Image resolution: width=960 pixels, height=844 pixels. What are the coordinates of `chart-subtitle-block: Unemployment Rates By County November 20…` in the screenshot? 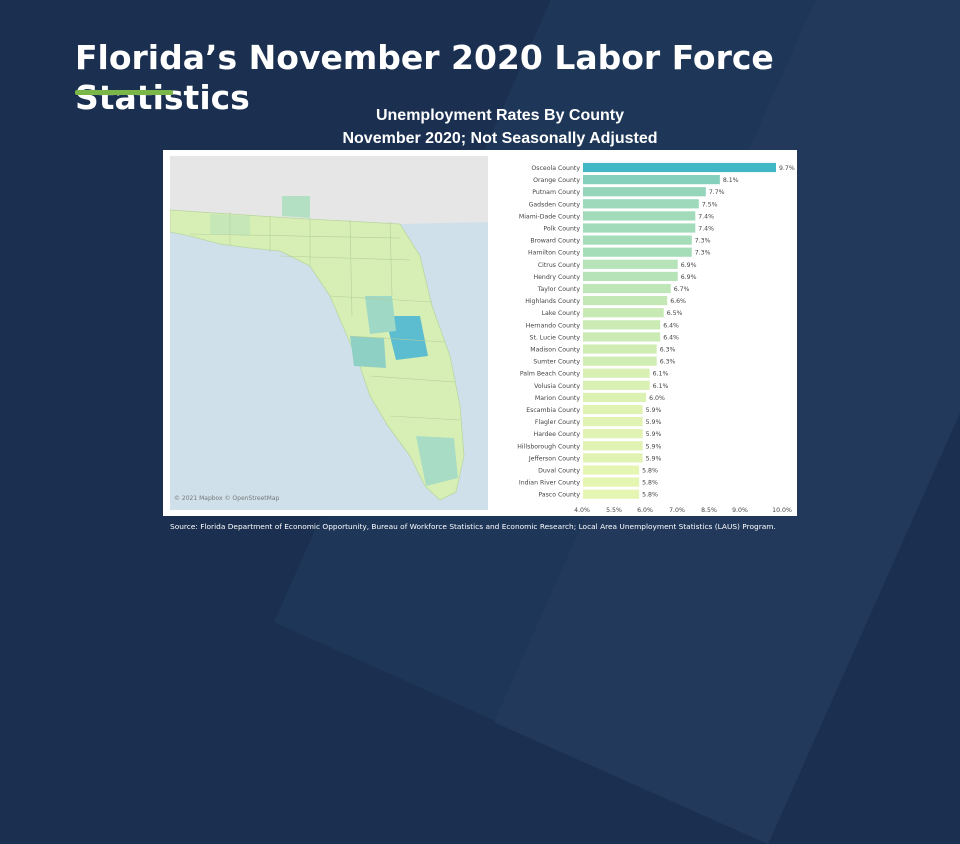 It's located at (500, 127).